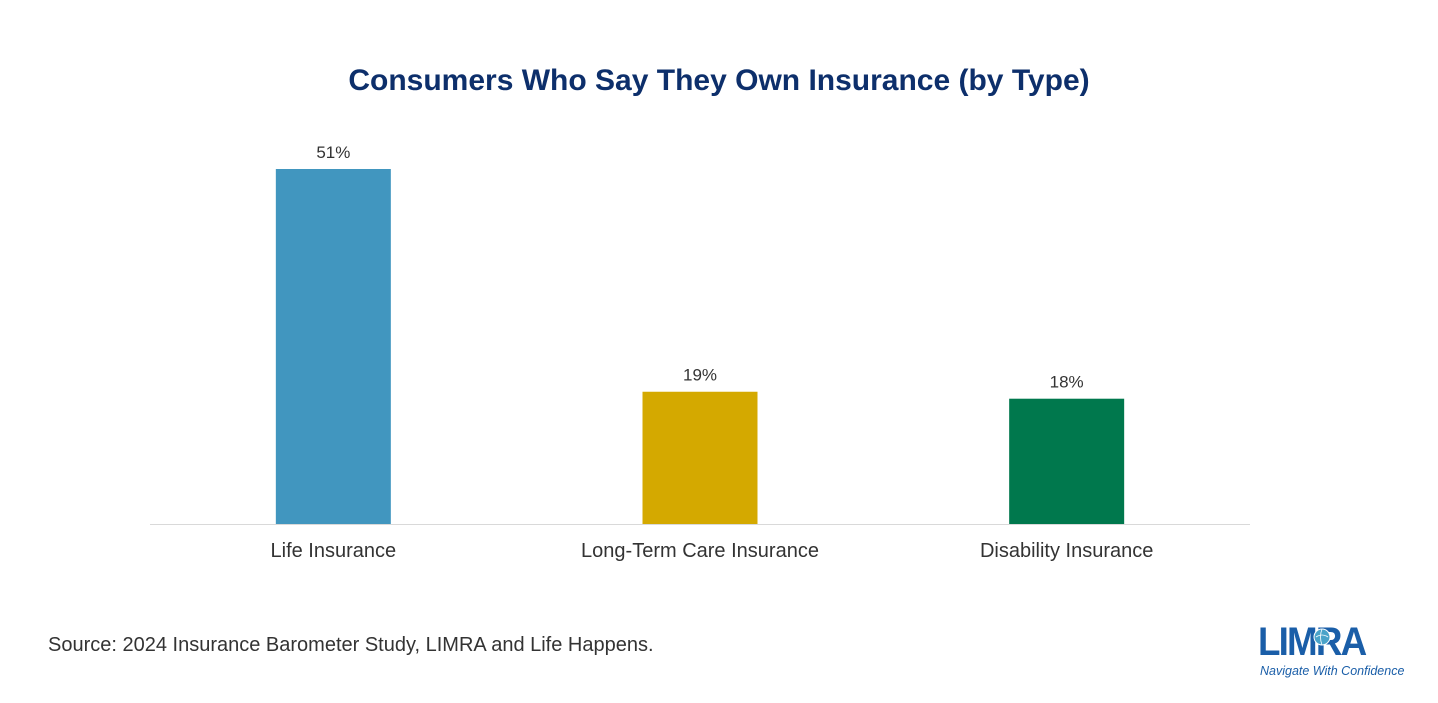  Describe the element at coordinates (700, 551) in the screenshot. I see `category-label-1: Long-Term Care Insurance` at that location.